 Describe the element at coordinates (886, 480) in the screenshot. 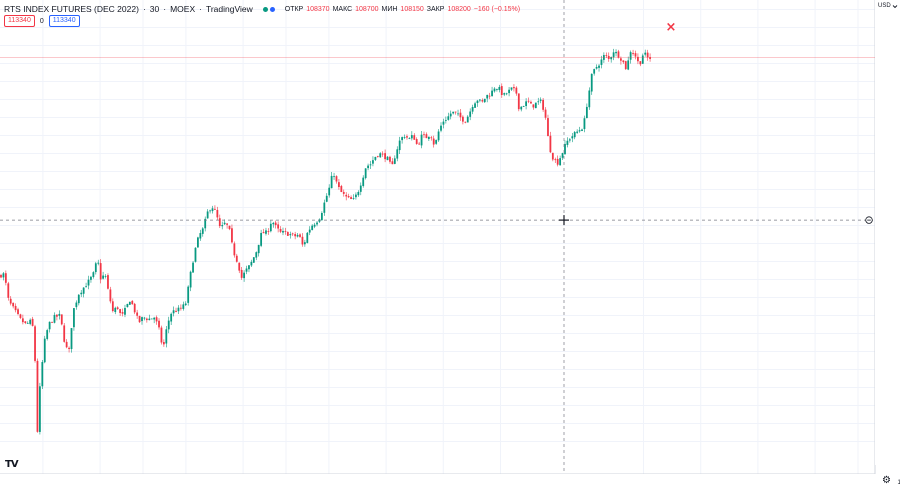

I see `gear-icon: ⚙` at that location.